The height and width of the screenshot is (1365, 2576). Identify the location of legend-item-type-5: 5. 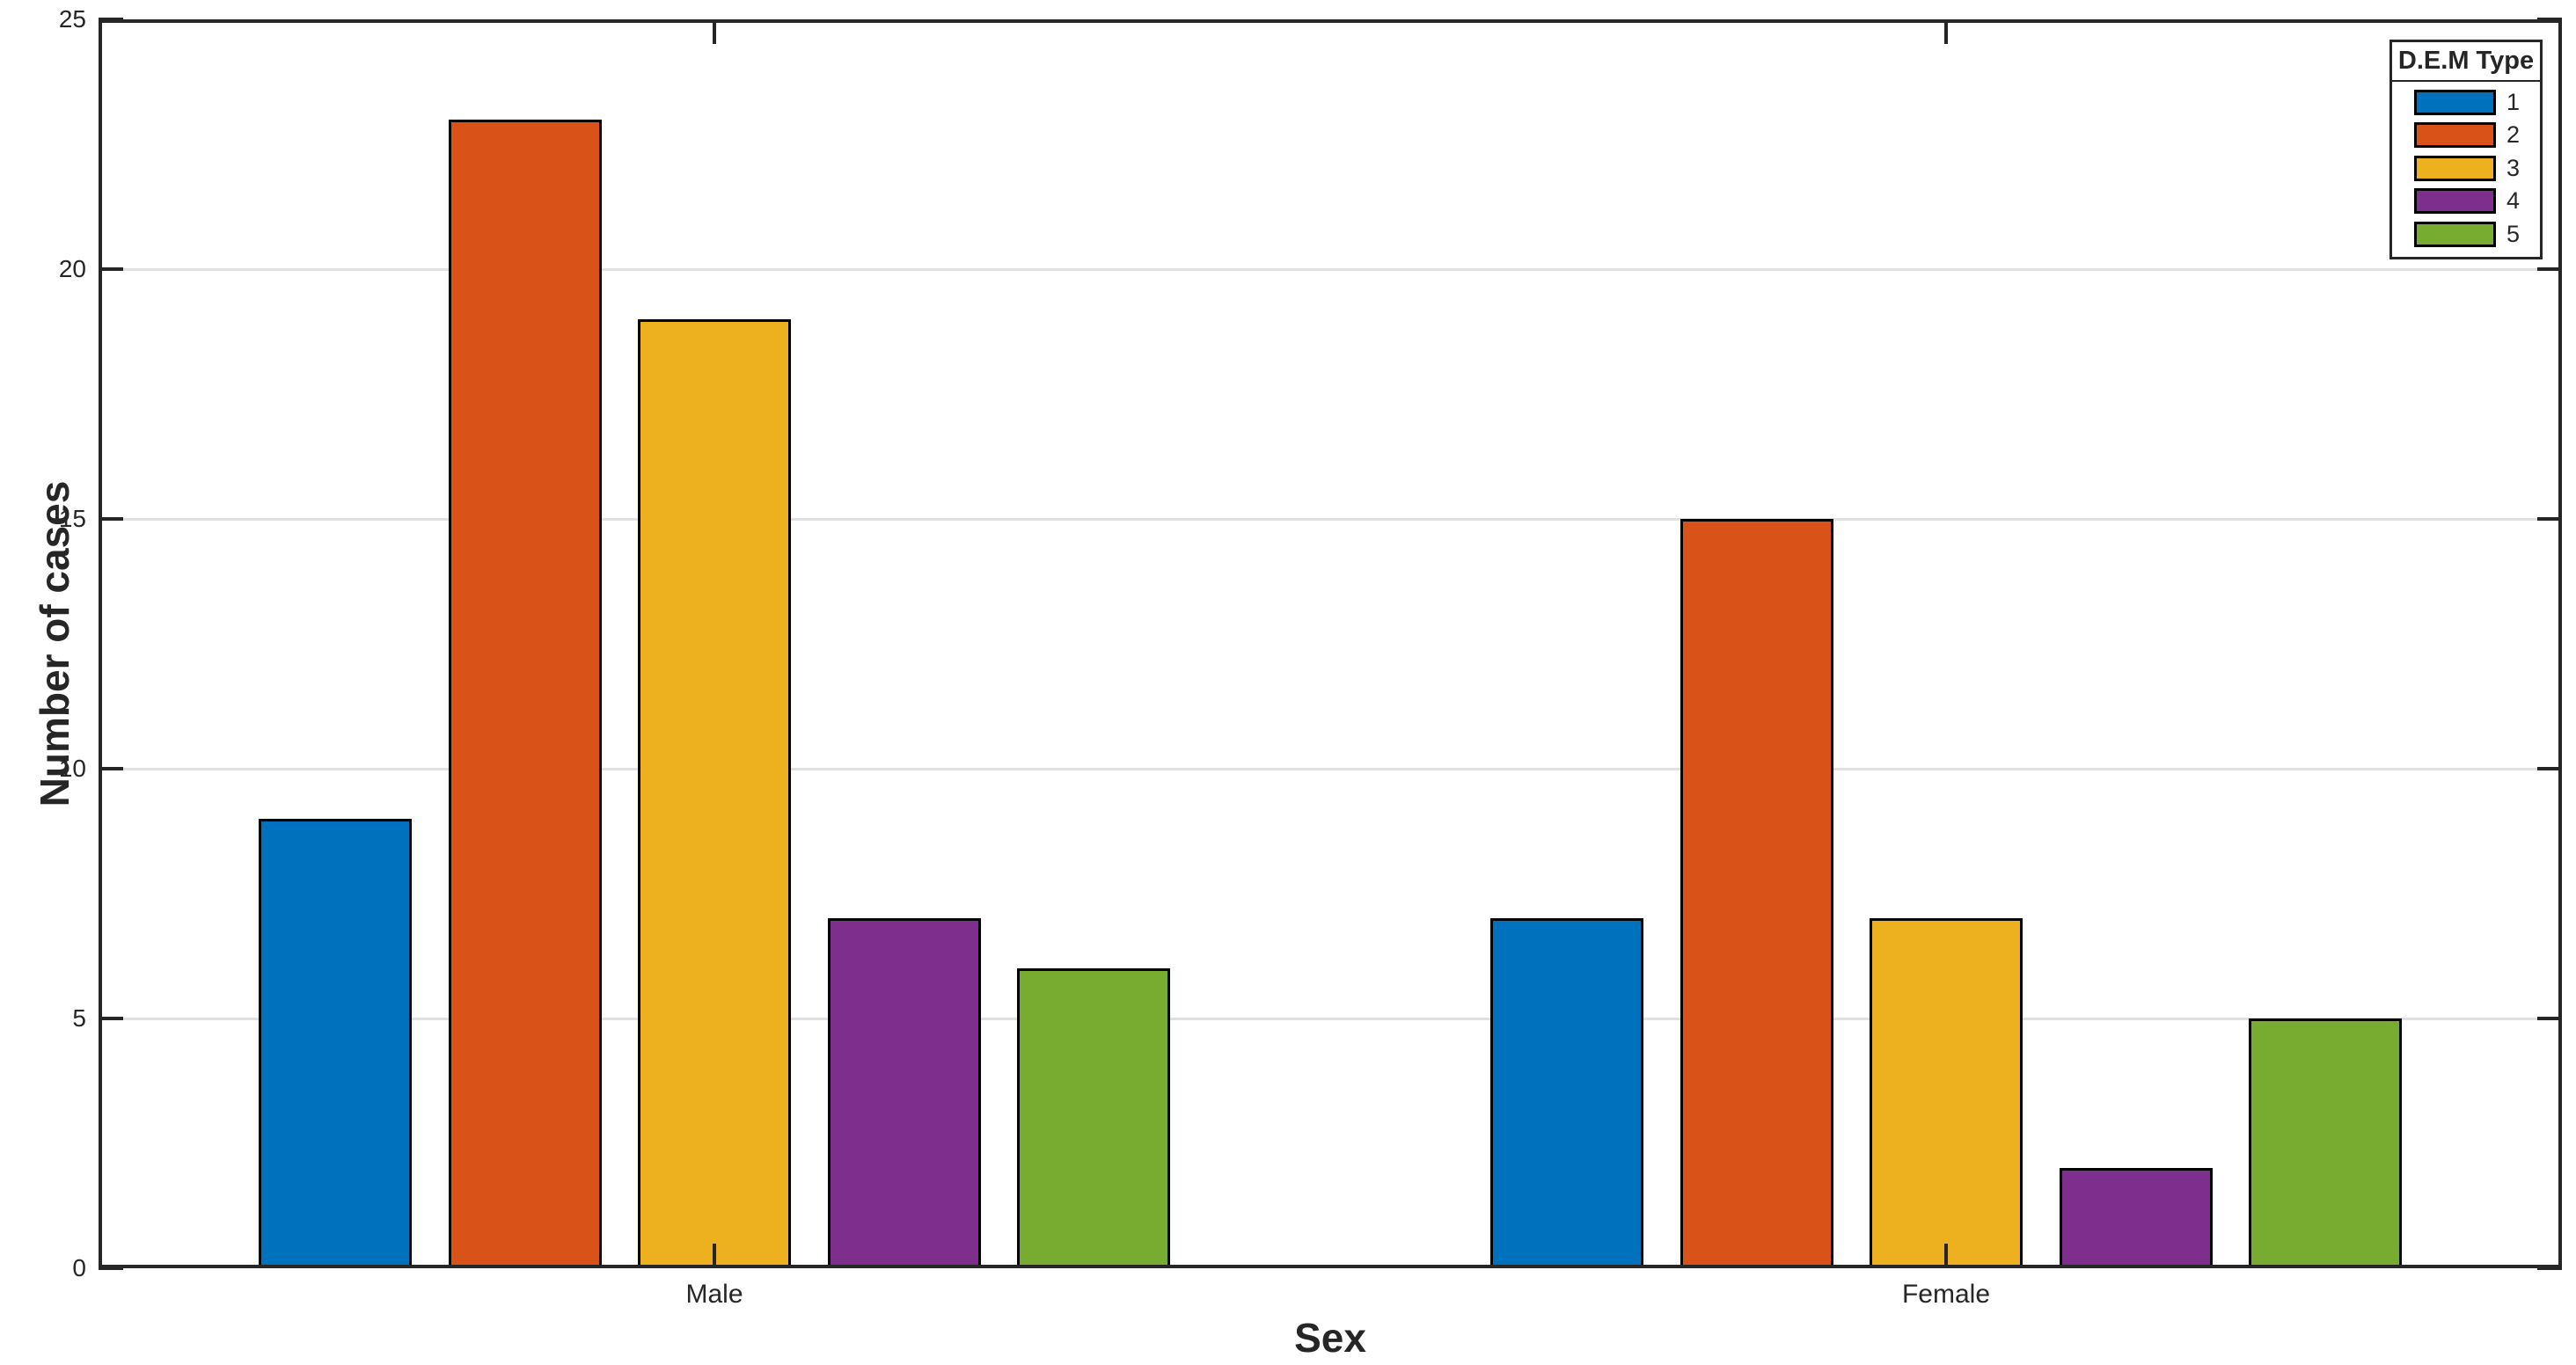
(2477, 233).